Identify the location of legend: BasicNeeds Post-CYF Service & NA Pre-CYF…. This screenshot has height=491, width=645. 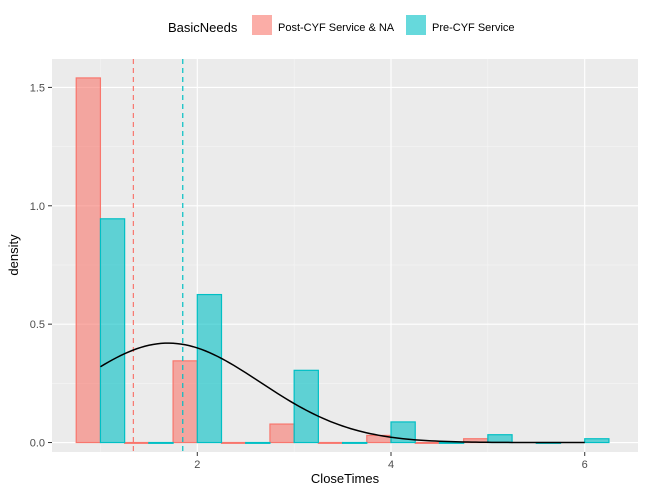
(341, 25).